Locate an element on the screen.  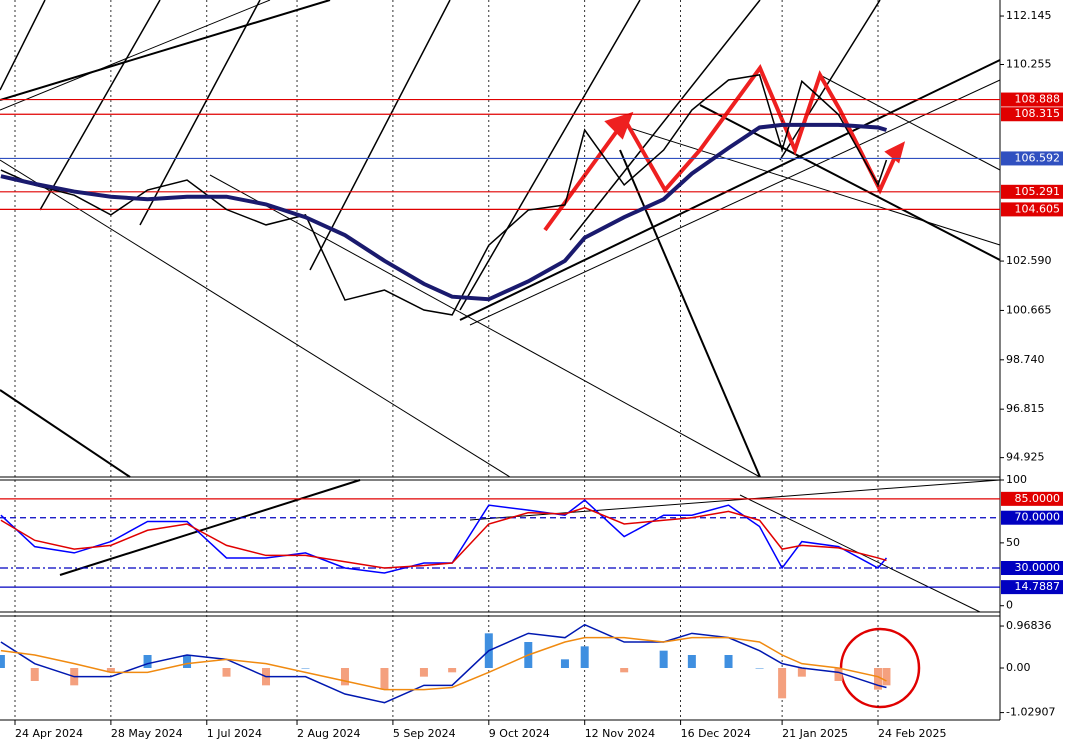
y-tick-label: 100.665 is located at coordinates (1029, 309).